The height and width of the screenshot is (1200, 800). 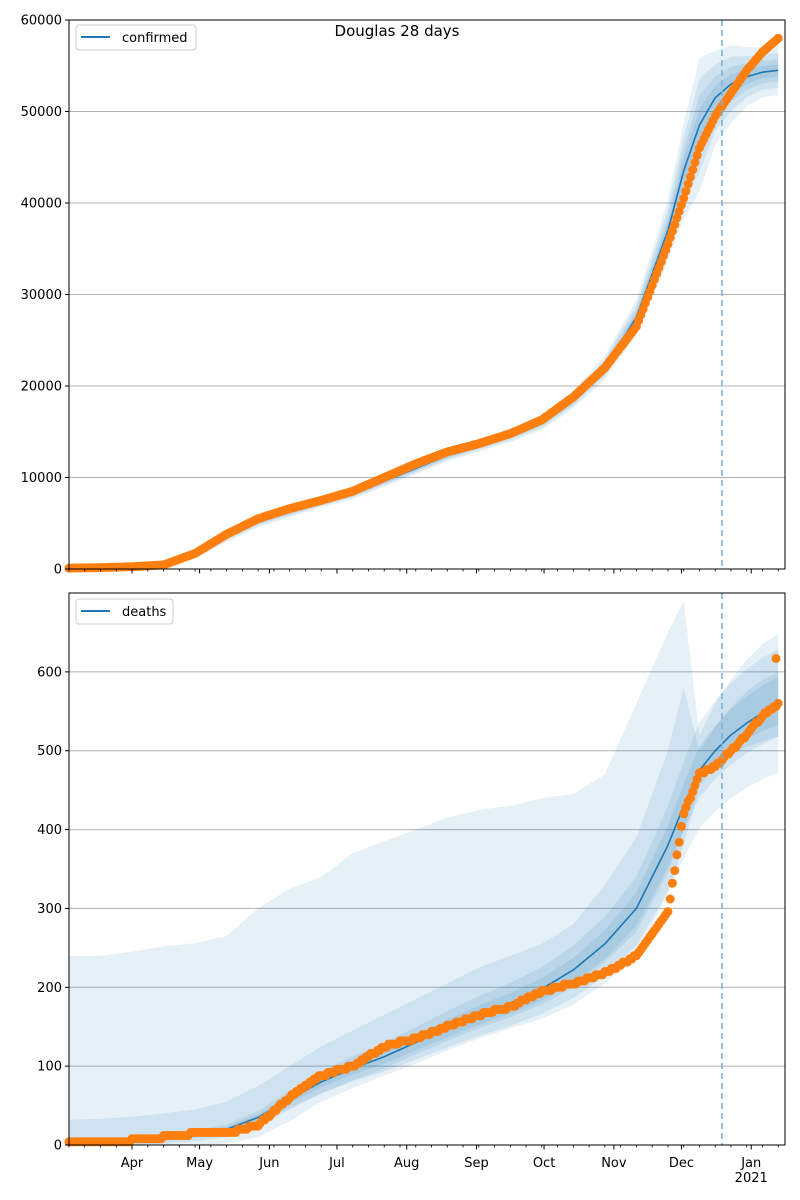 What do you see at coordinates (397, 31) in the screenshot?
I see `chart-title: Douglas 28 days` at bounding box center [397, 31].